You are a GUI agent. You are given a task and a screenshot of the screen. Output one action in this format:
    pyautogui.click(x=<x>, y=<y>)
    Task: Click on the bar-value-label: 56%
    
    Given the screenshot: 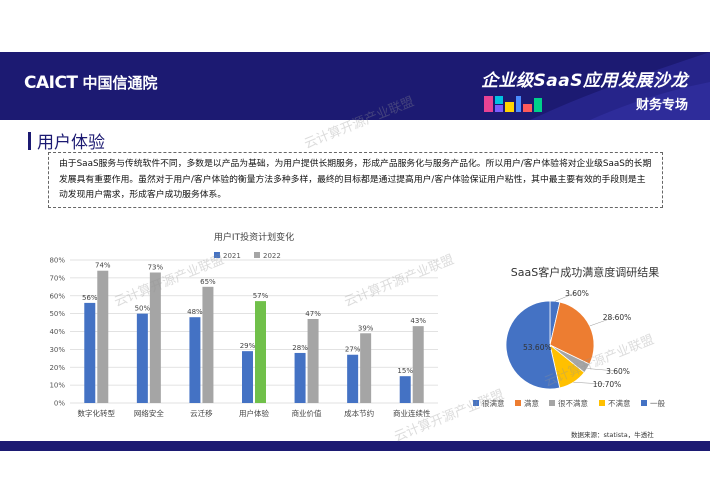 What is the action you would take?
    pyautogui.click(x=90, y=298)
    